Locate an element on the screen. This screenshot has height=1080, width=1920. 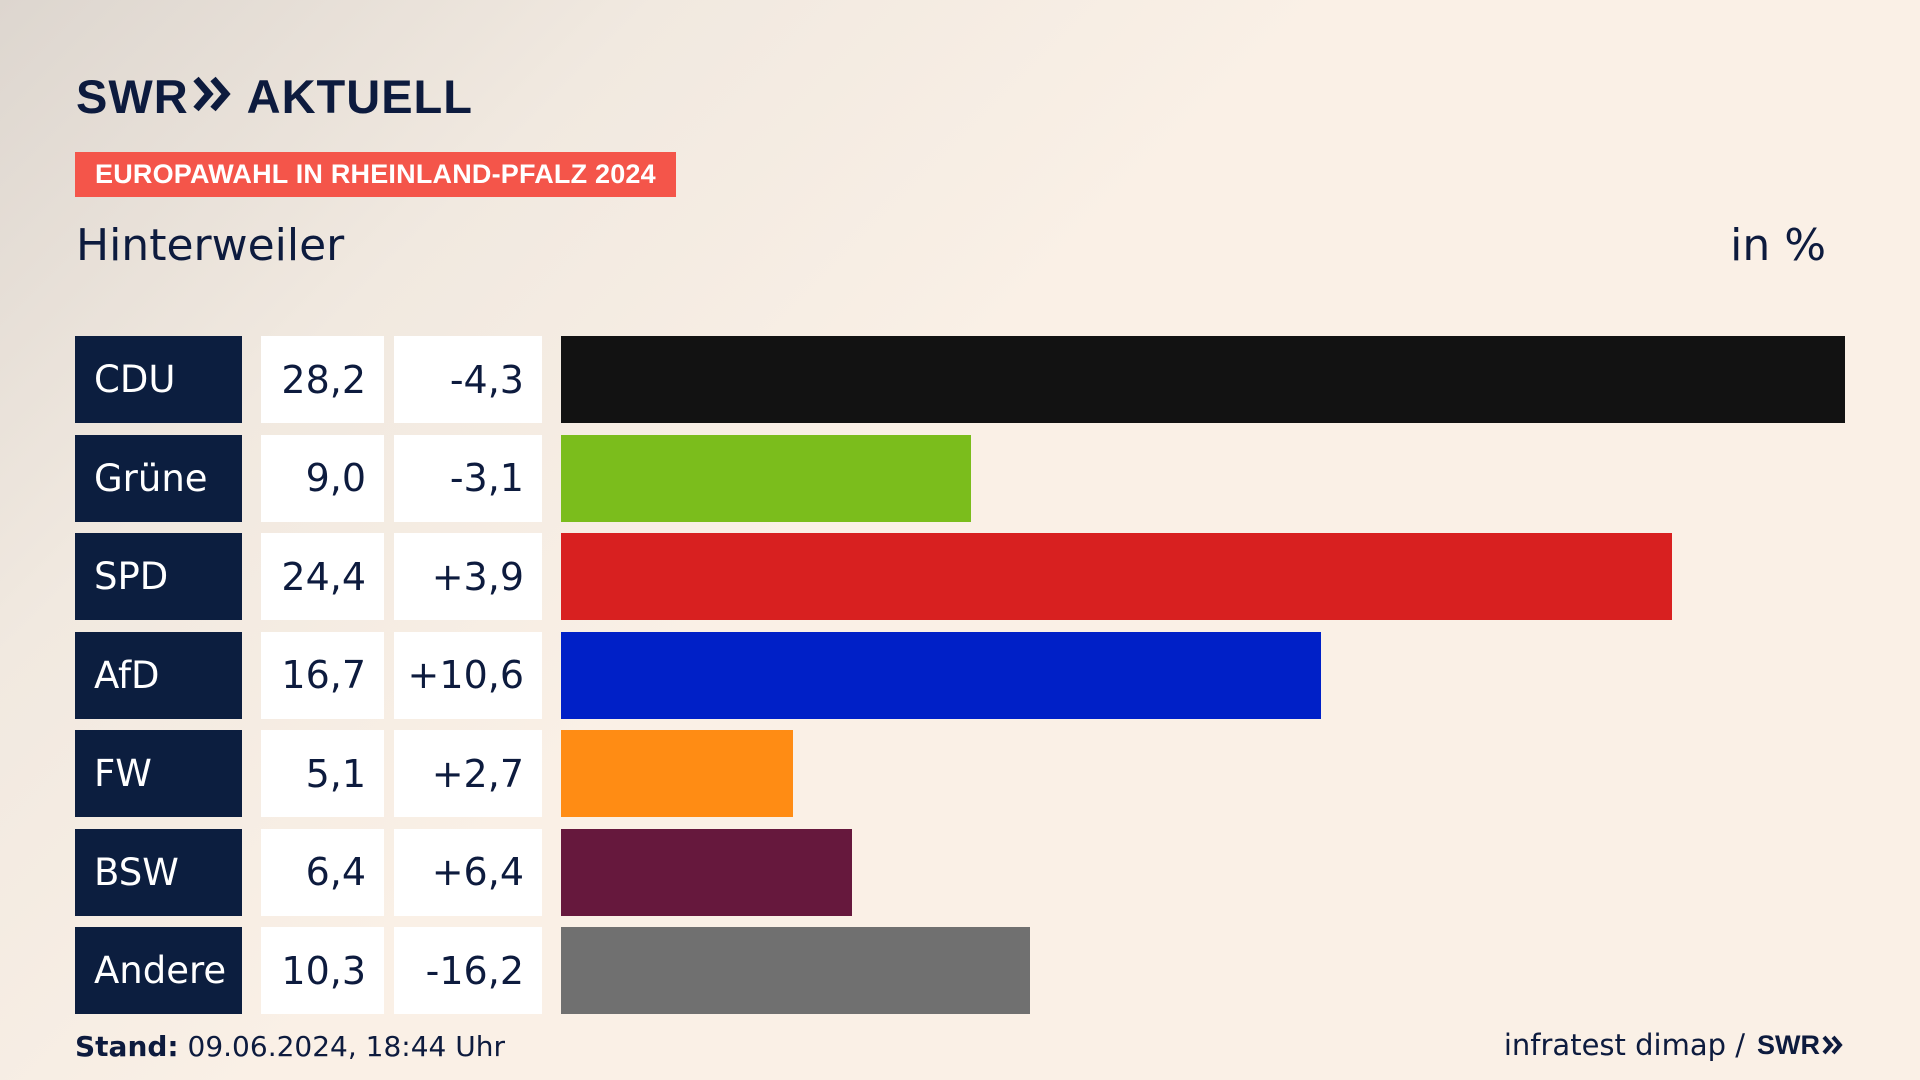
source-brand: SWR is located at coordinates (1788, 1044).